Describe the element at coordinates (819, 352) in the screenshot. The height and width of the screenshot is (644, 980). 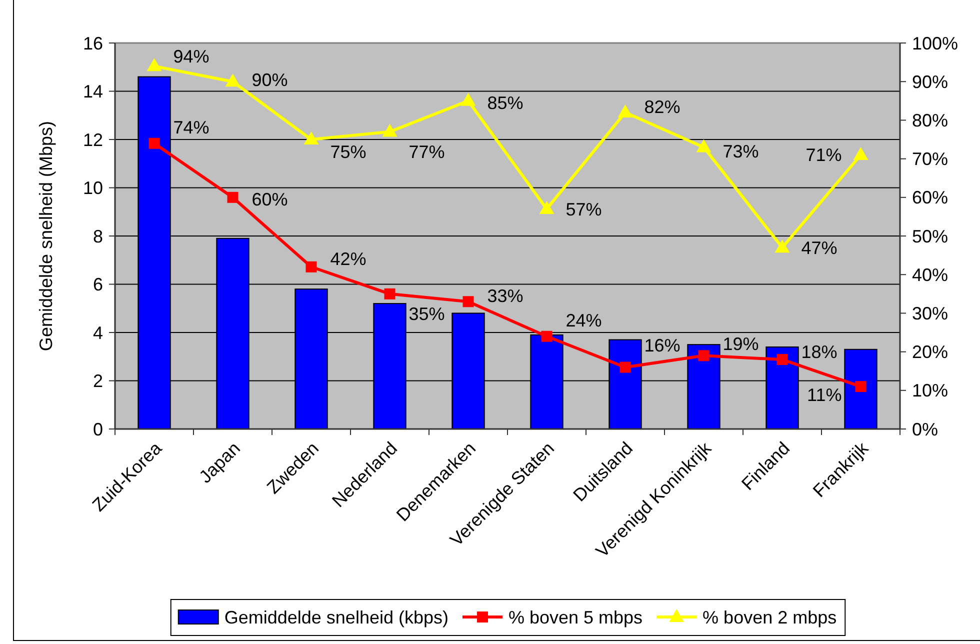
I see `data-label: 18%` at that location.